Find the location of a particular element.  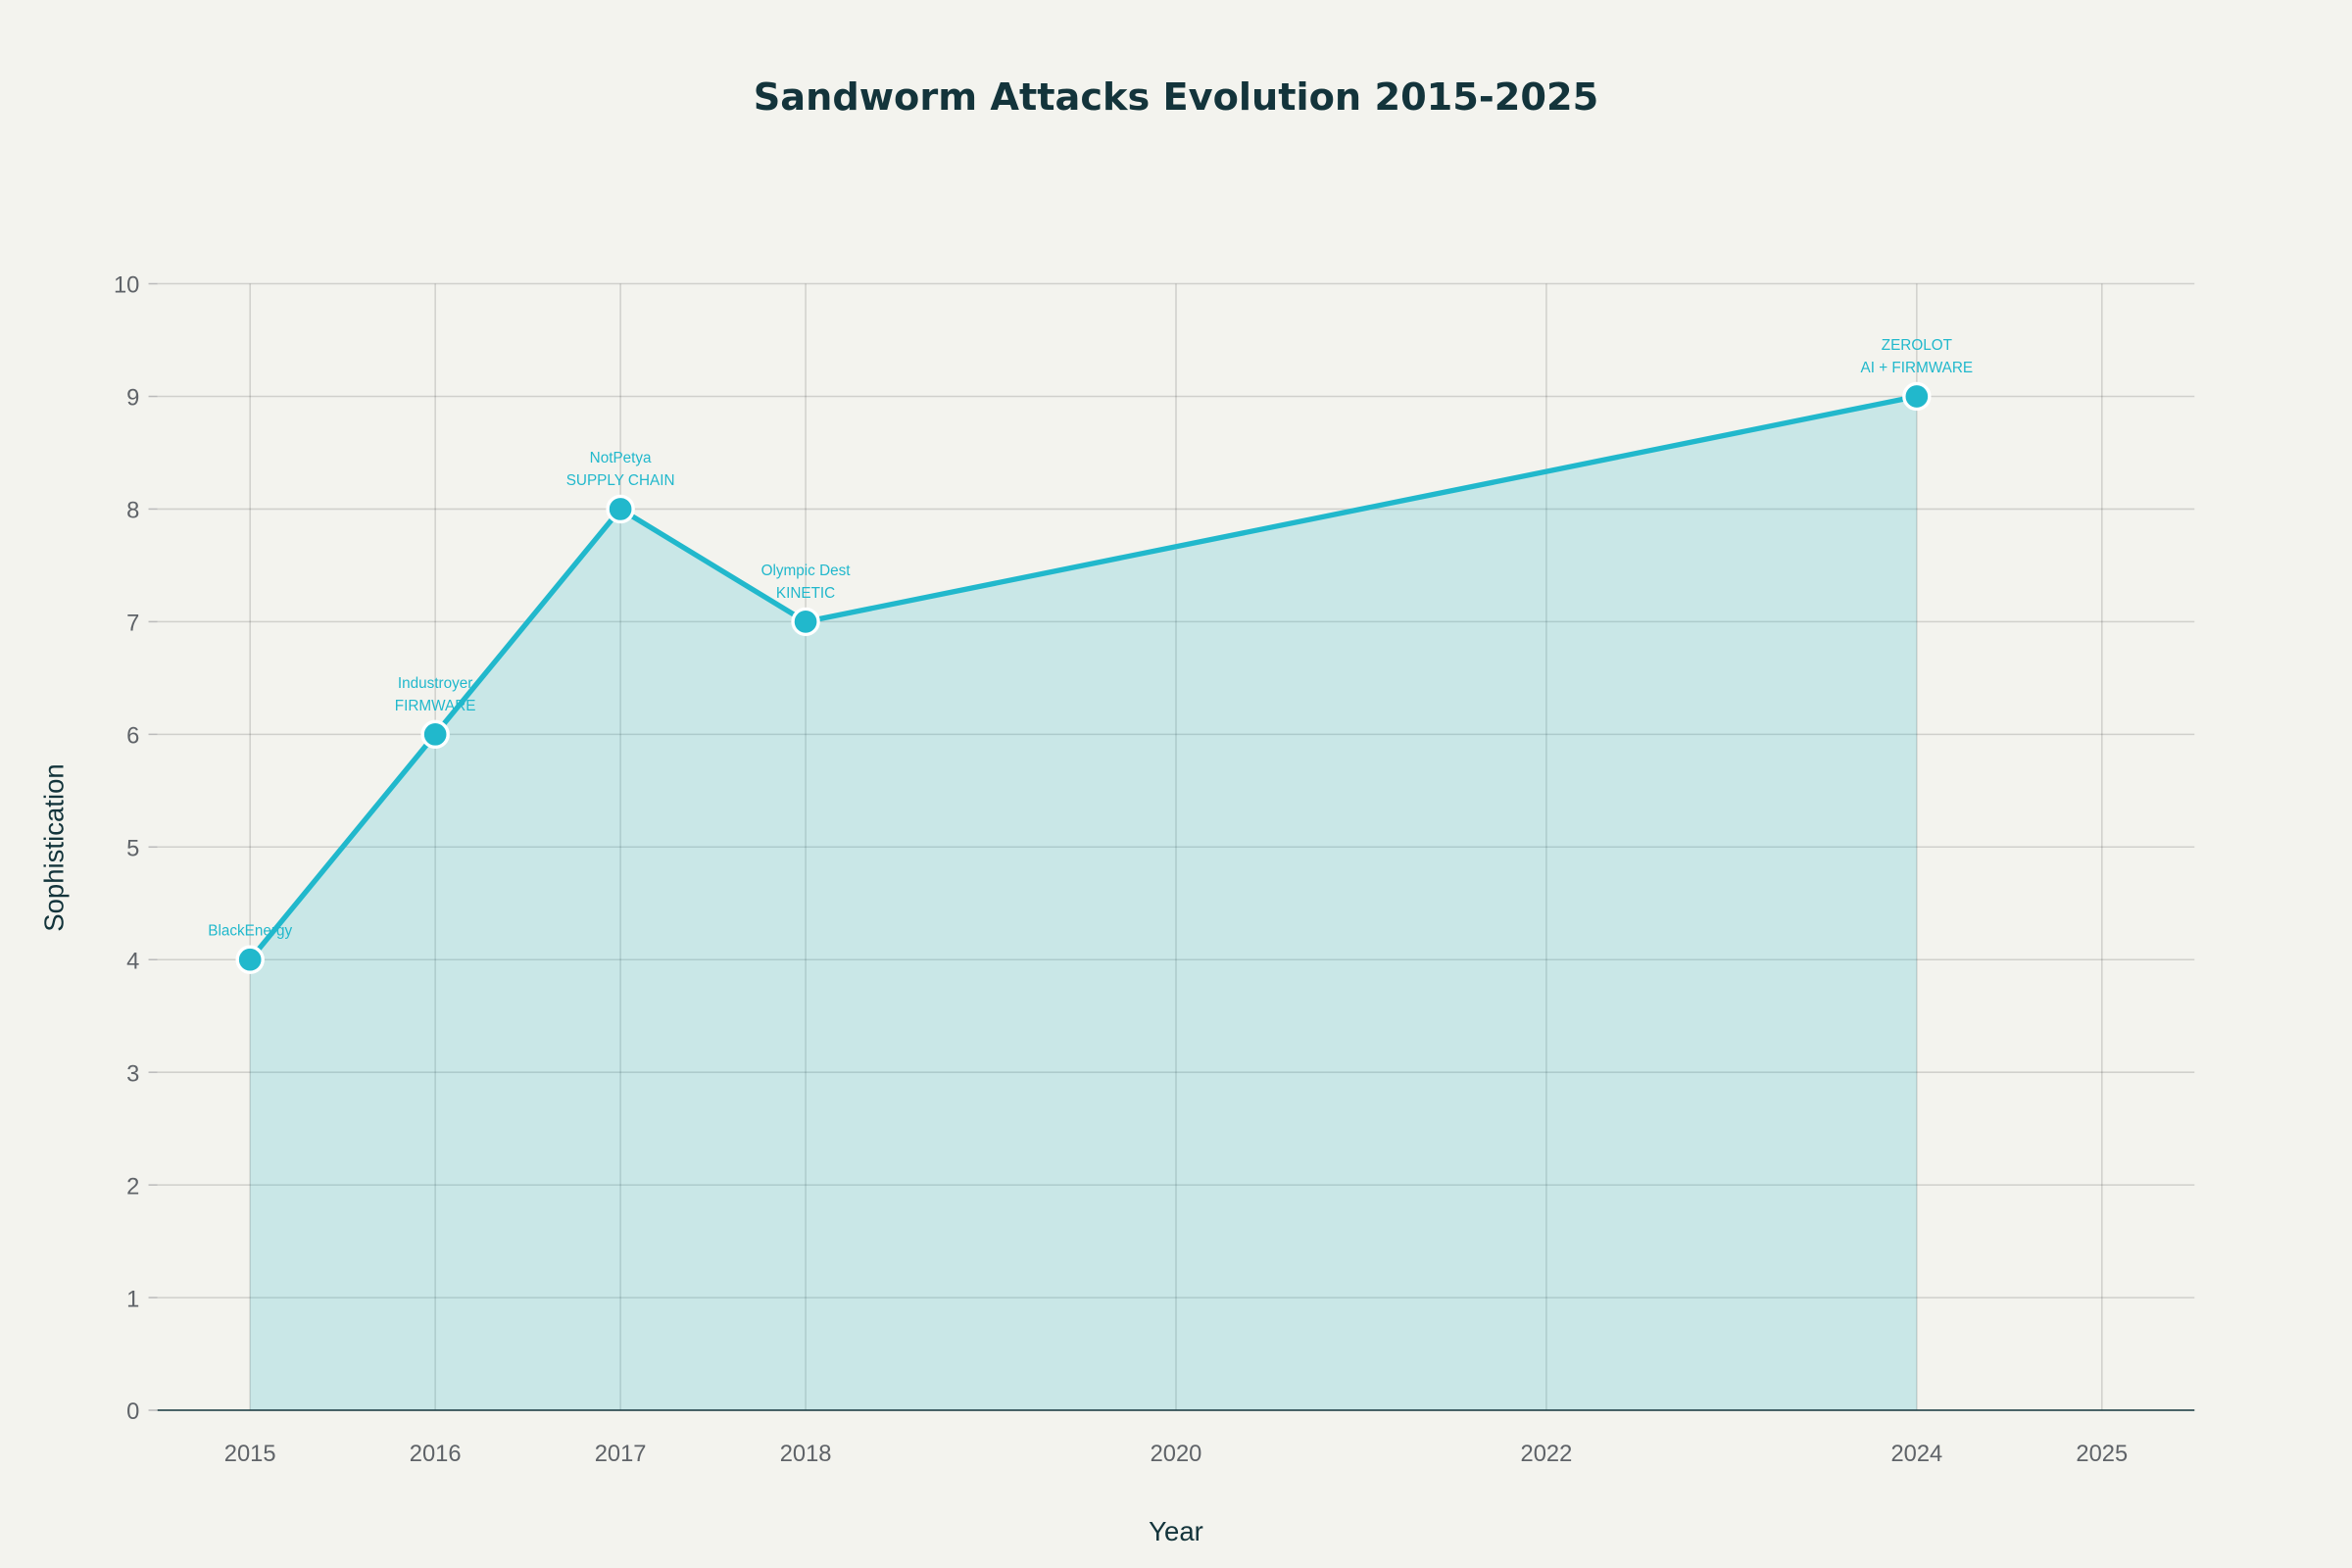

y-tick-label: 9 is located at coordinates (132, 399).